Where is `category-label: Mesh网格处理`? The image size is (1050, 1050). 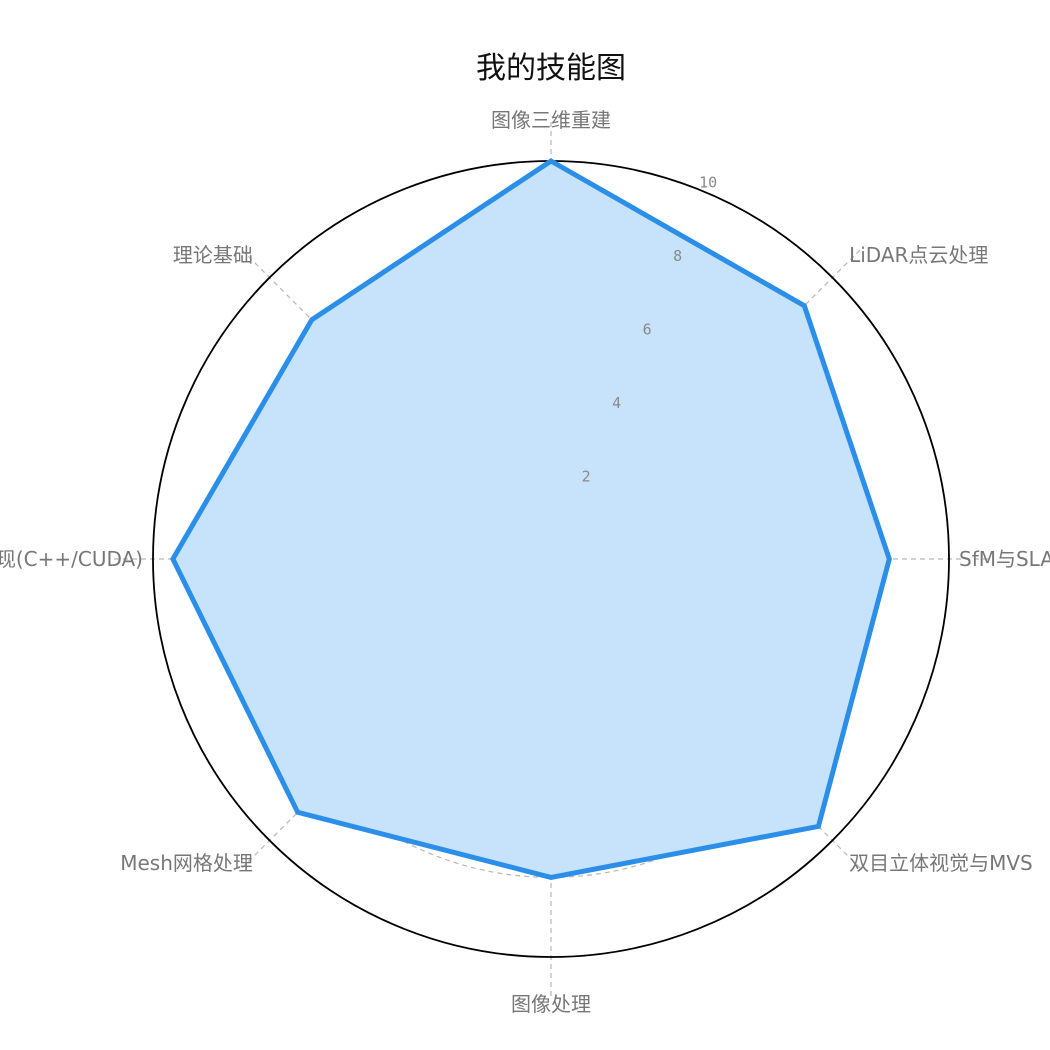
category-label: Mesh网格处理 is located at coordinates (186, 863).